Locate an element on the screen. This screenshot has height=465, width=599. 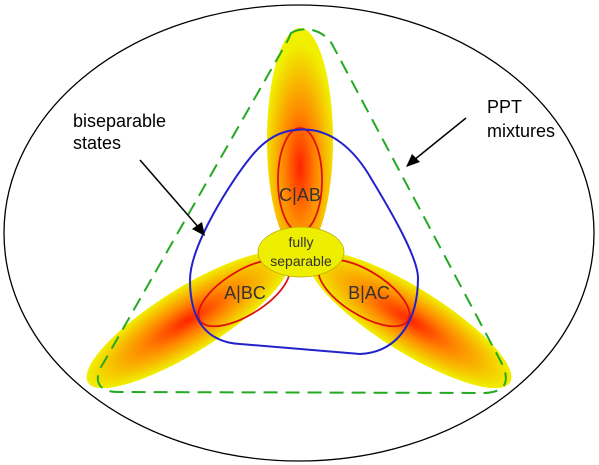
label-petal-right: B|AC is located at coordinates (369, 293).